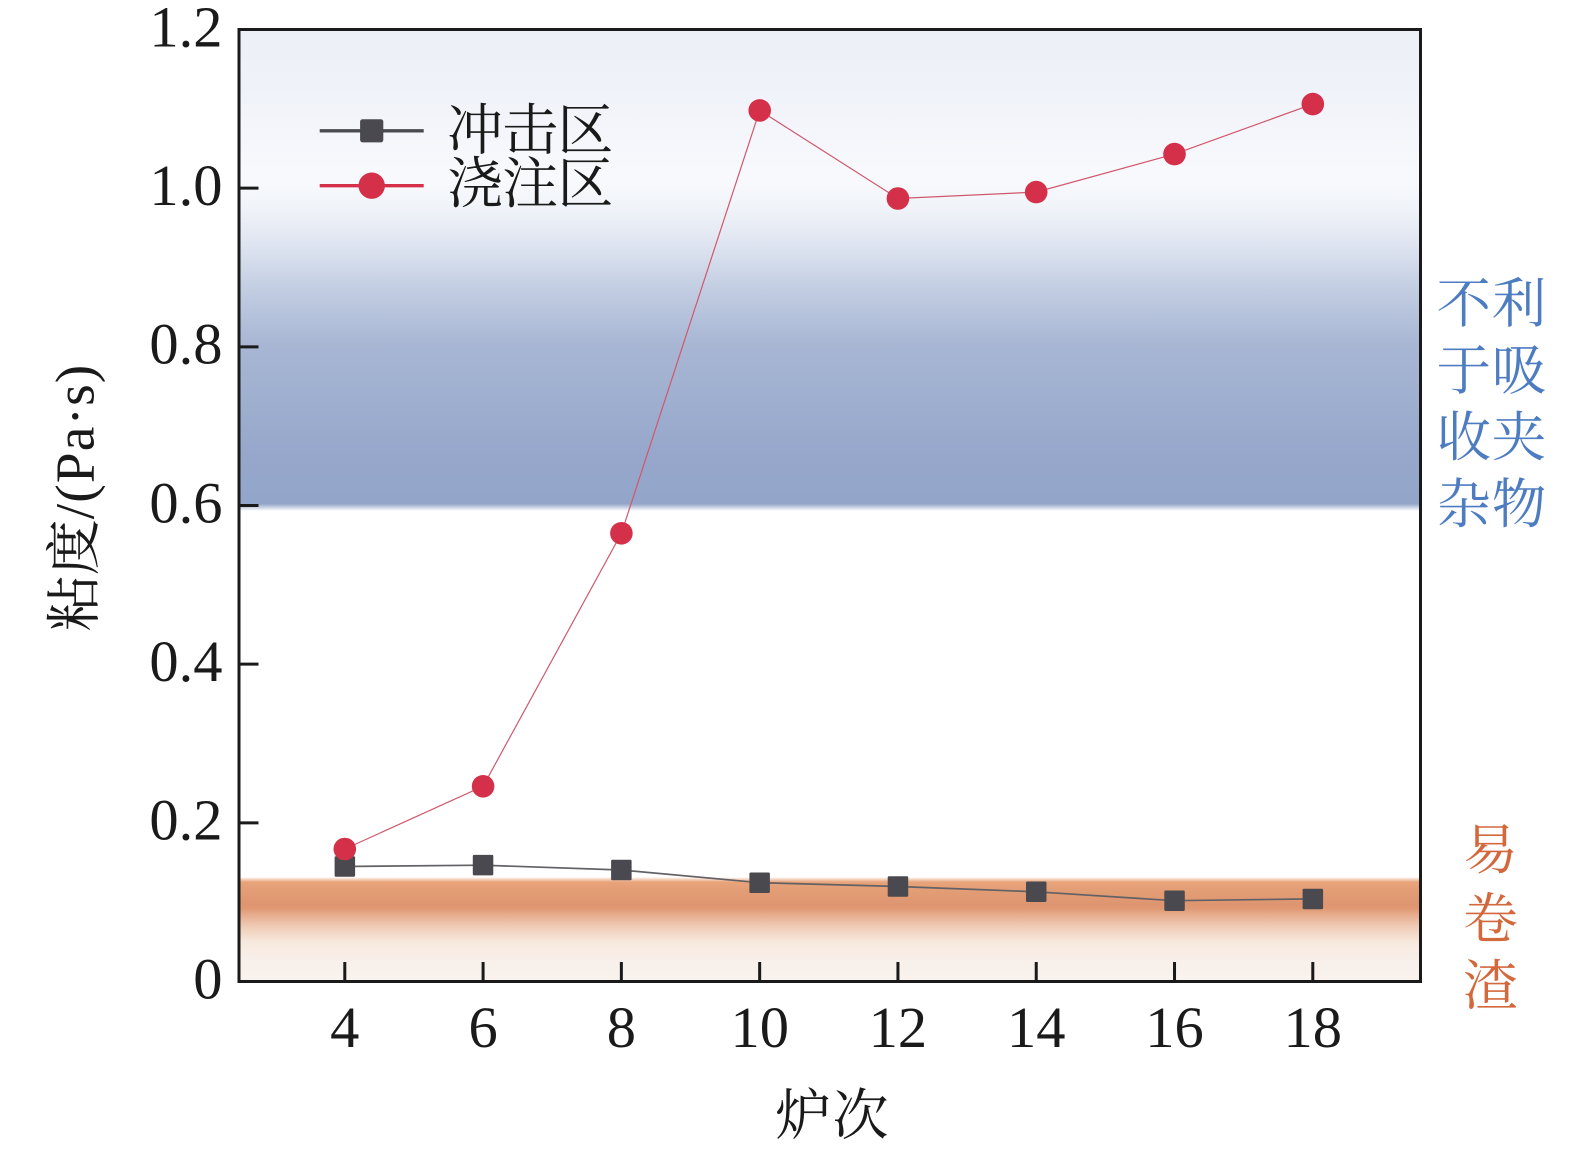 The height and width of the screenshot is (1150, 1575). What do you see at coordinates (76, 442) in the screenshot?
I see `svg-text: /(Pa·s)` at bounding box center [76, 442].